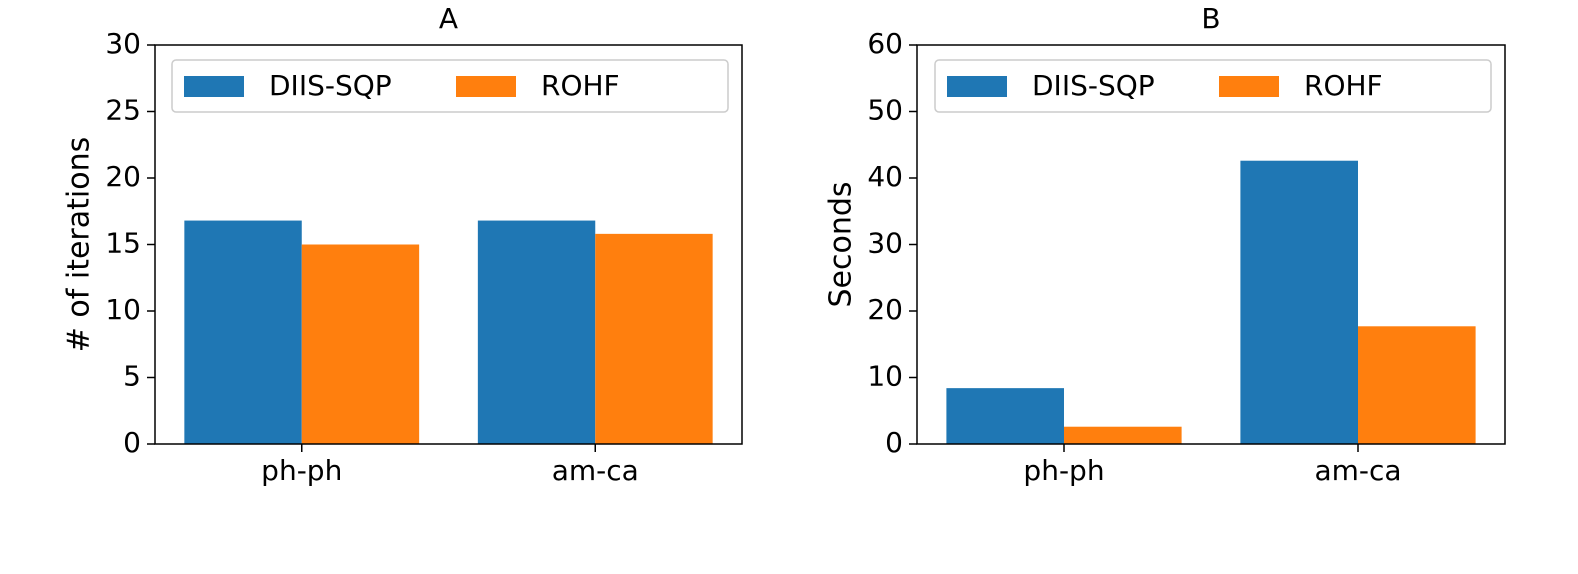  I want to click on y-axis-label: Seconds, so click(841, 244).